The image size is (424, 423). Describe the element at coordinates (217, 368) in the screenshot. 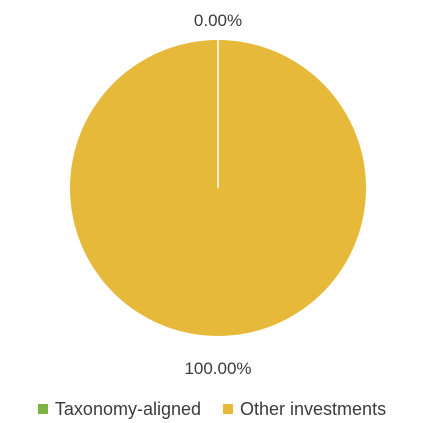

I see `data-label-other-investments: 100.00%` at that location.